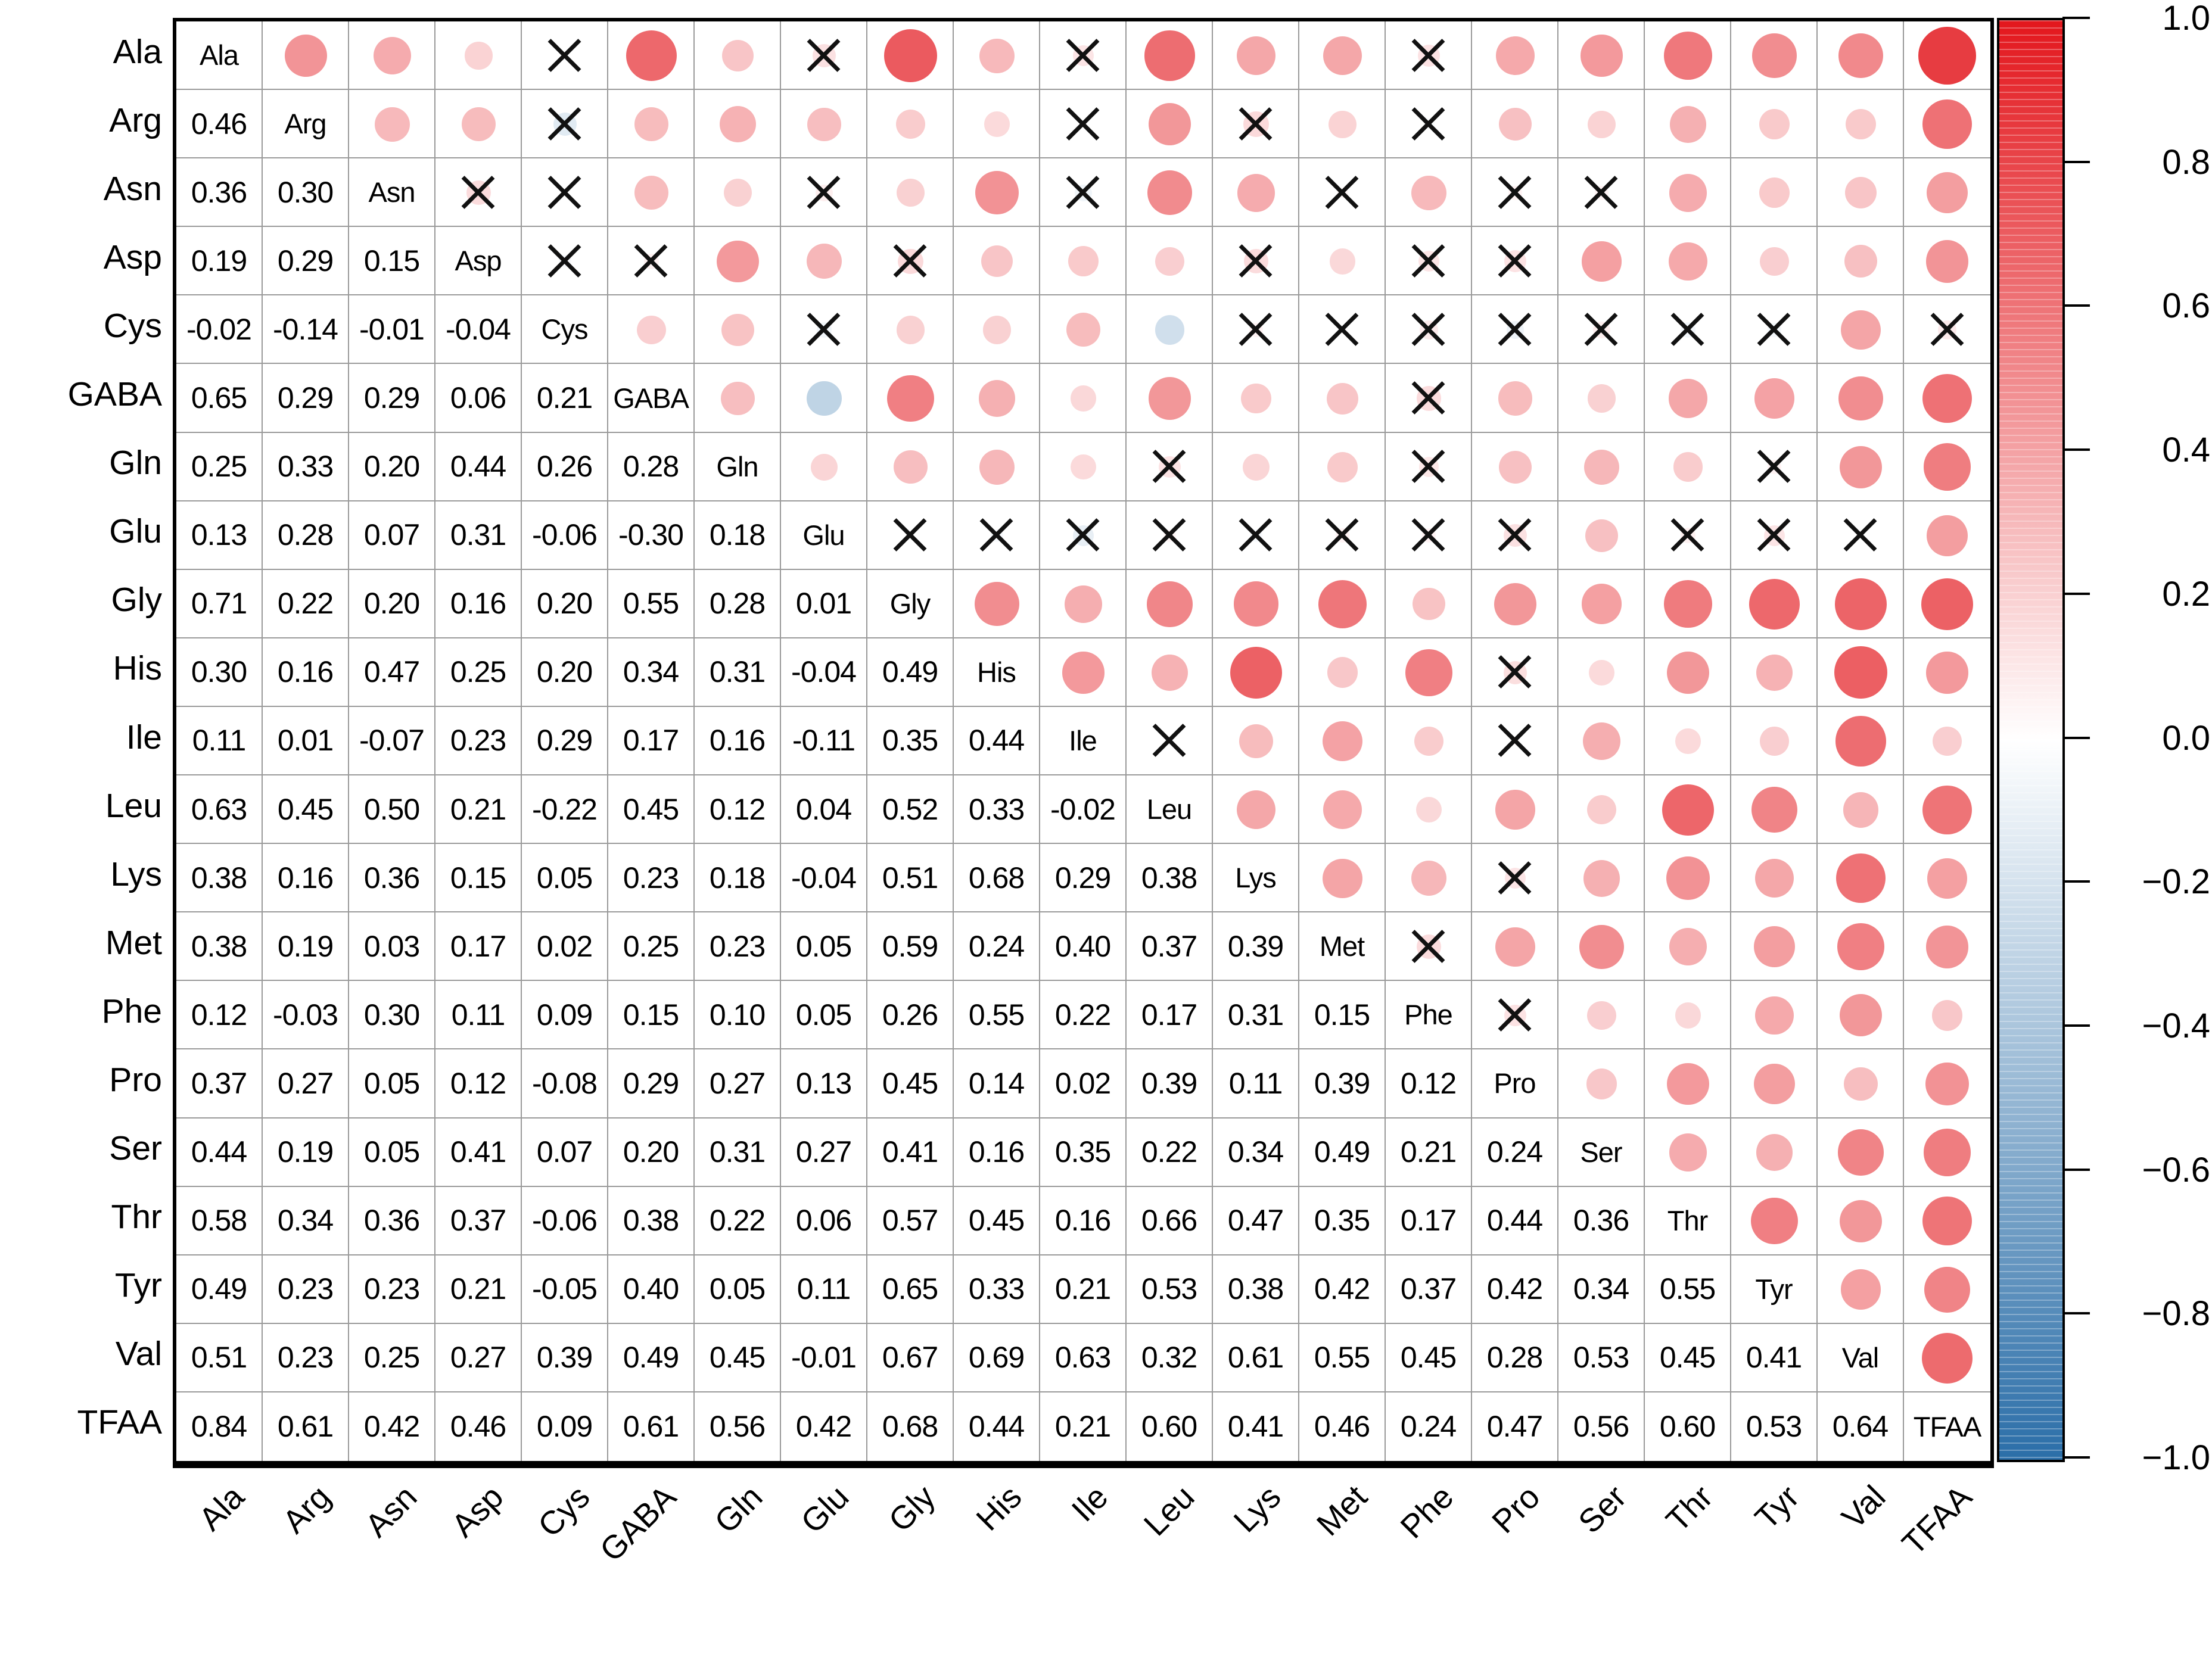 The height and width of the screenshot is (1673, 2212). What do you see at coordinates (219, 810) in the screenshot?
I see `correlation-value-cell: 0.63` at bounding box center [219, 810].